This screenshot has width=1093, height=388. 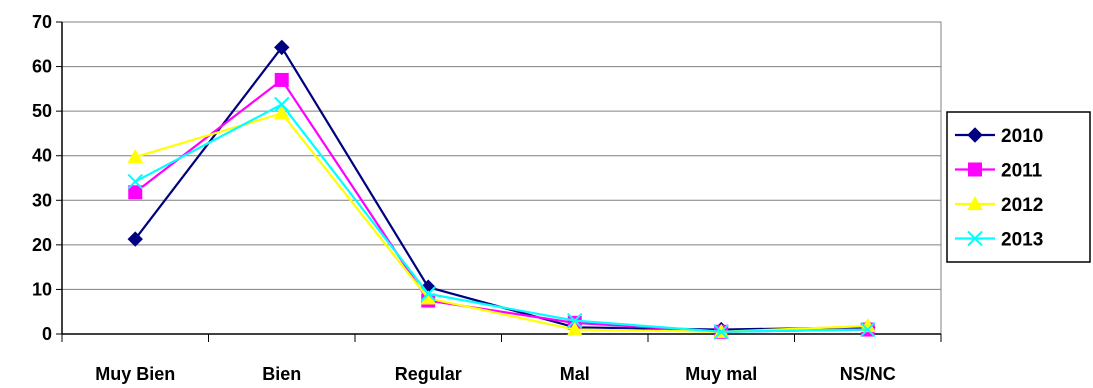 What do you see at coordinates (1022, 240) in the screenshot?
I see `legend-label: 2013` at bounding box center [1022, 240].